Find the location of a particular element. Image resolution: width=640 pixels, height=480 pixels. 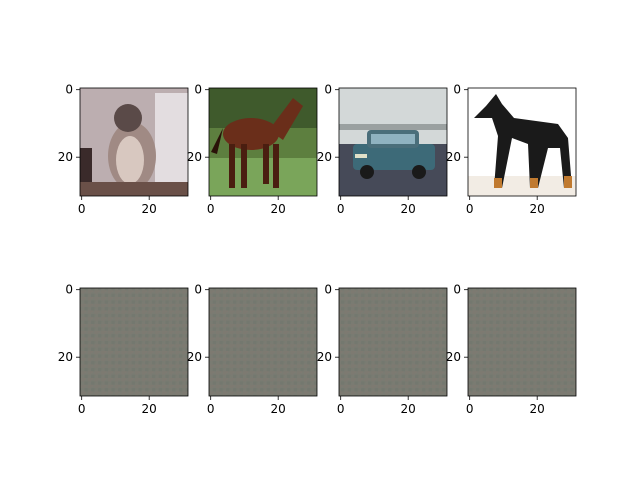

subplot-bottom-4: 0 20 0 20 is located at coordinates (511, 349).